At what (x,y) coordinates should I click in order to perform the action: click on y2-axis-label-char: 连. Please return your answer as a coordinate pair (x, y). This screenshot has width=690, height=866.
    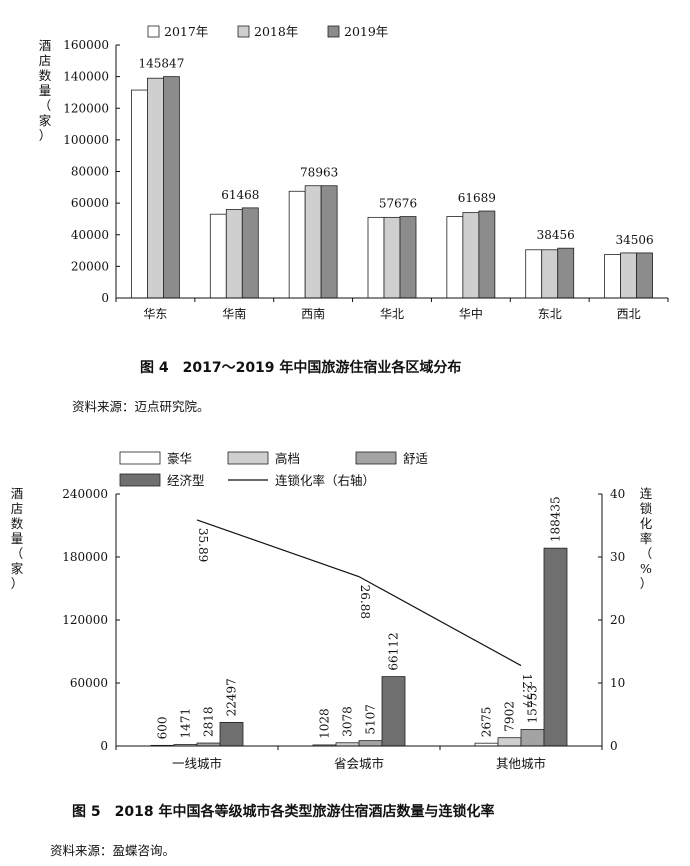
    Looking at the image, I should click on (646, 493).